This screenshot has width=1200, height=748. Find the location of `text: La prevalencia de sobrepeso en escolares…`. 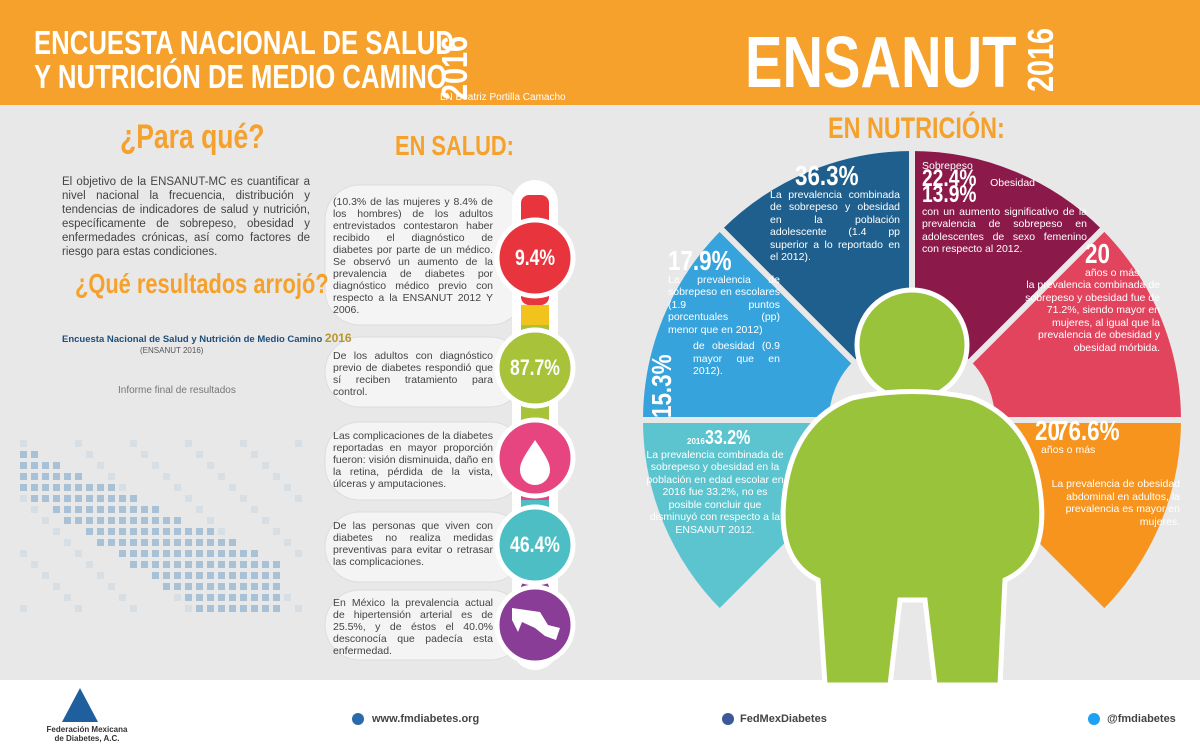

text: La prevalencia de sobrepeso en escolares… is located at coordinates (724, 304).